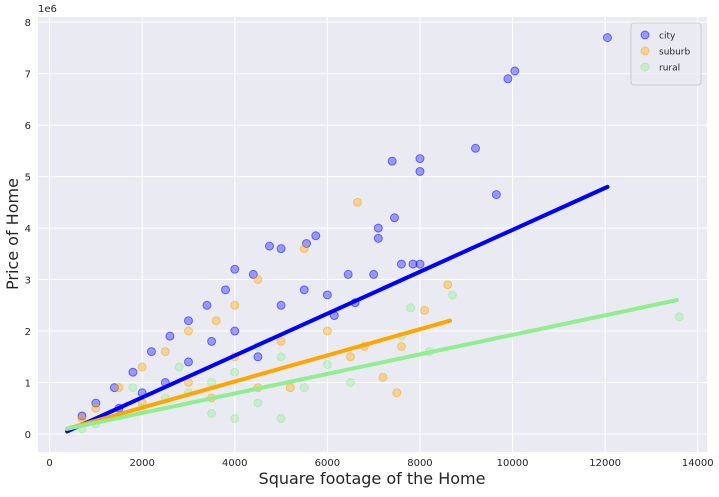 Image resolution: width=719 pixels, height=497 pixels. I want to click on legend-label: suburb, so click(675, 53).